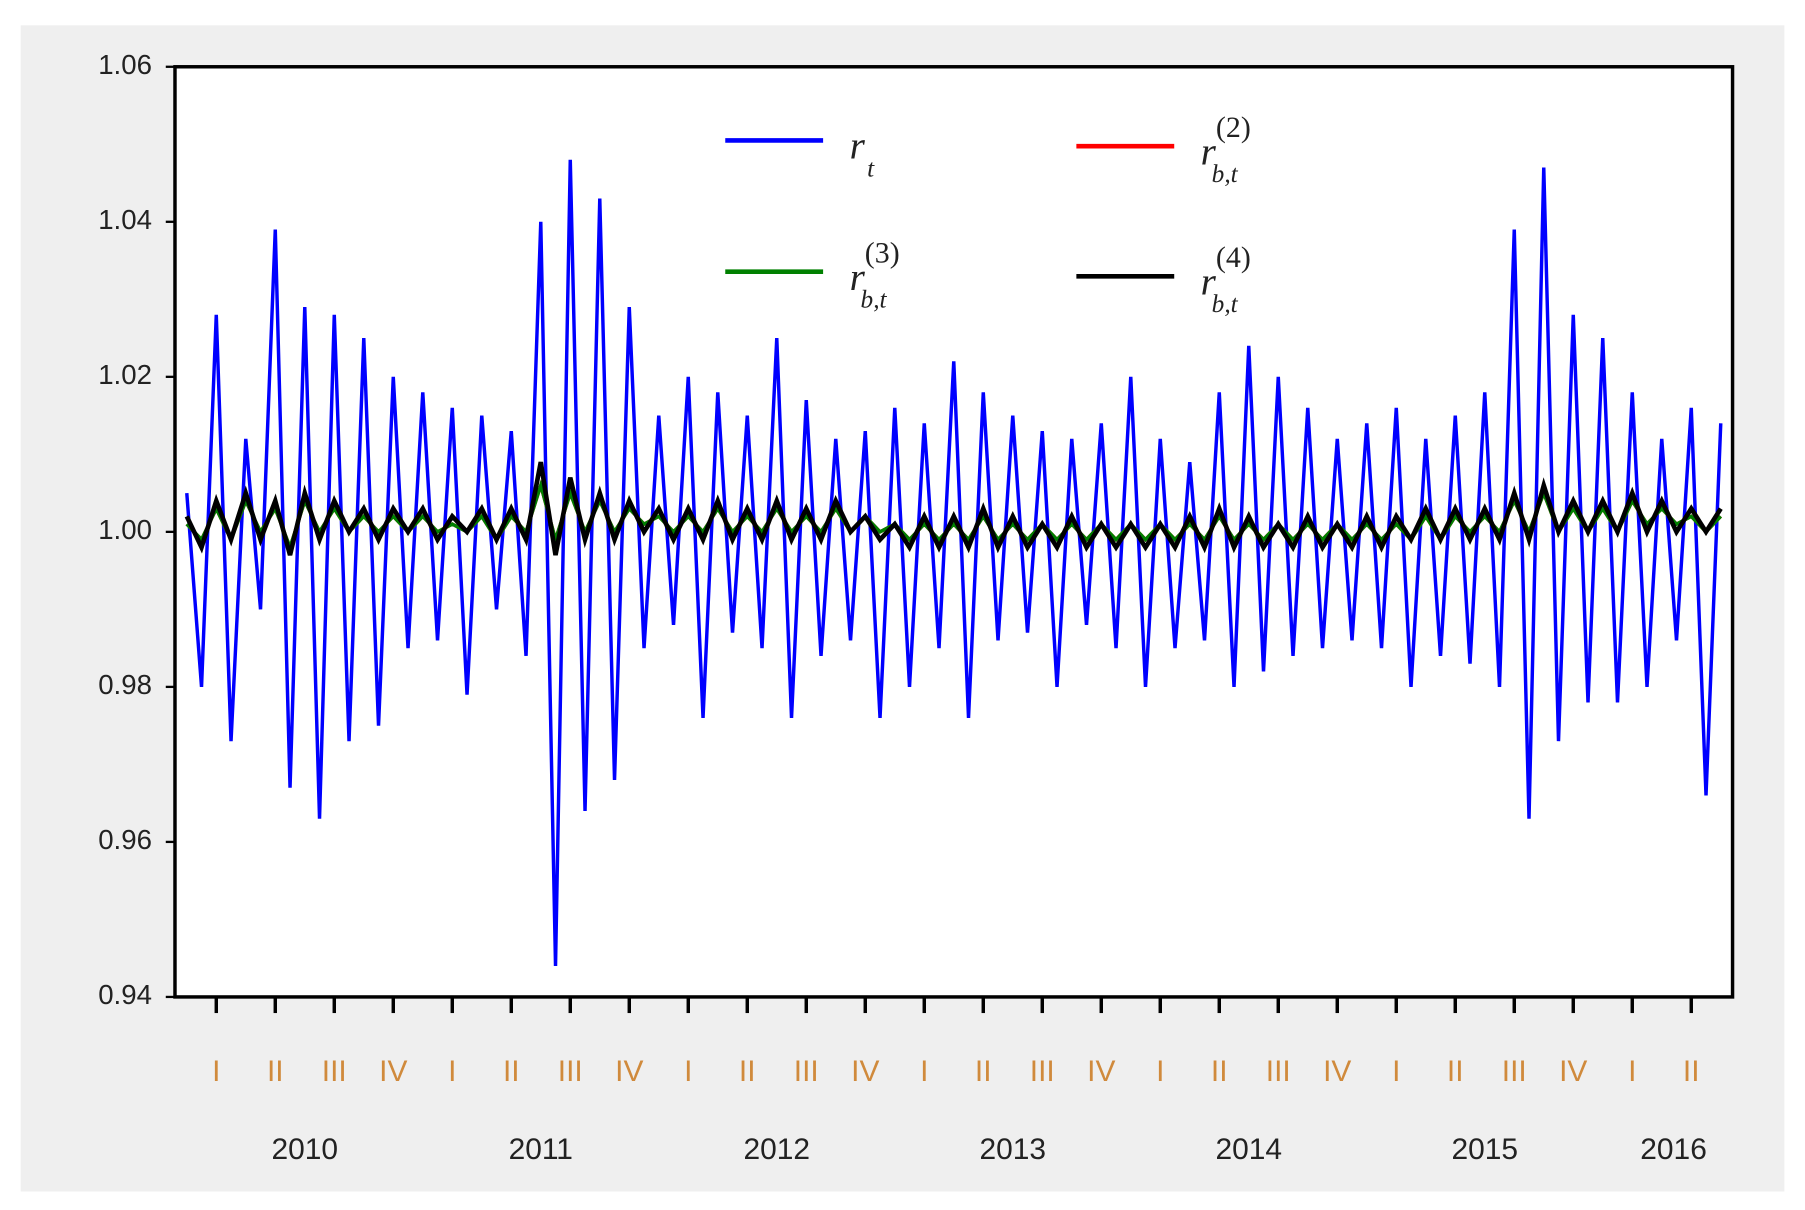 The image size is (1805, 1210). Describe the element at coordinates (304, 1149) in the screenshot. I see `x-group-label: 2010` at that location.